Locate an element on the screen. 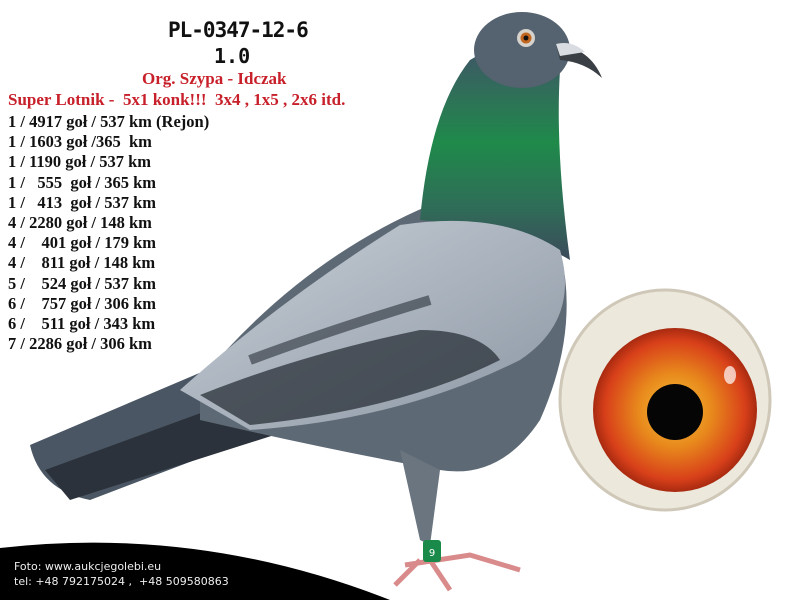 The width and height of the screenshot is (800, 600). result-item: 4 / 811 goł / 148 km is located at coordinates (82, 263).